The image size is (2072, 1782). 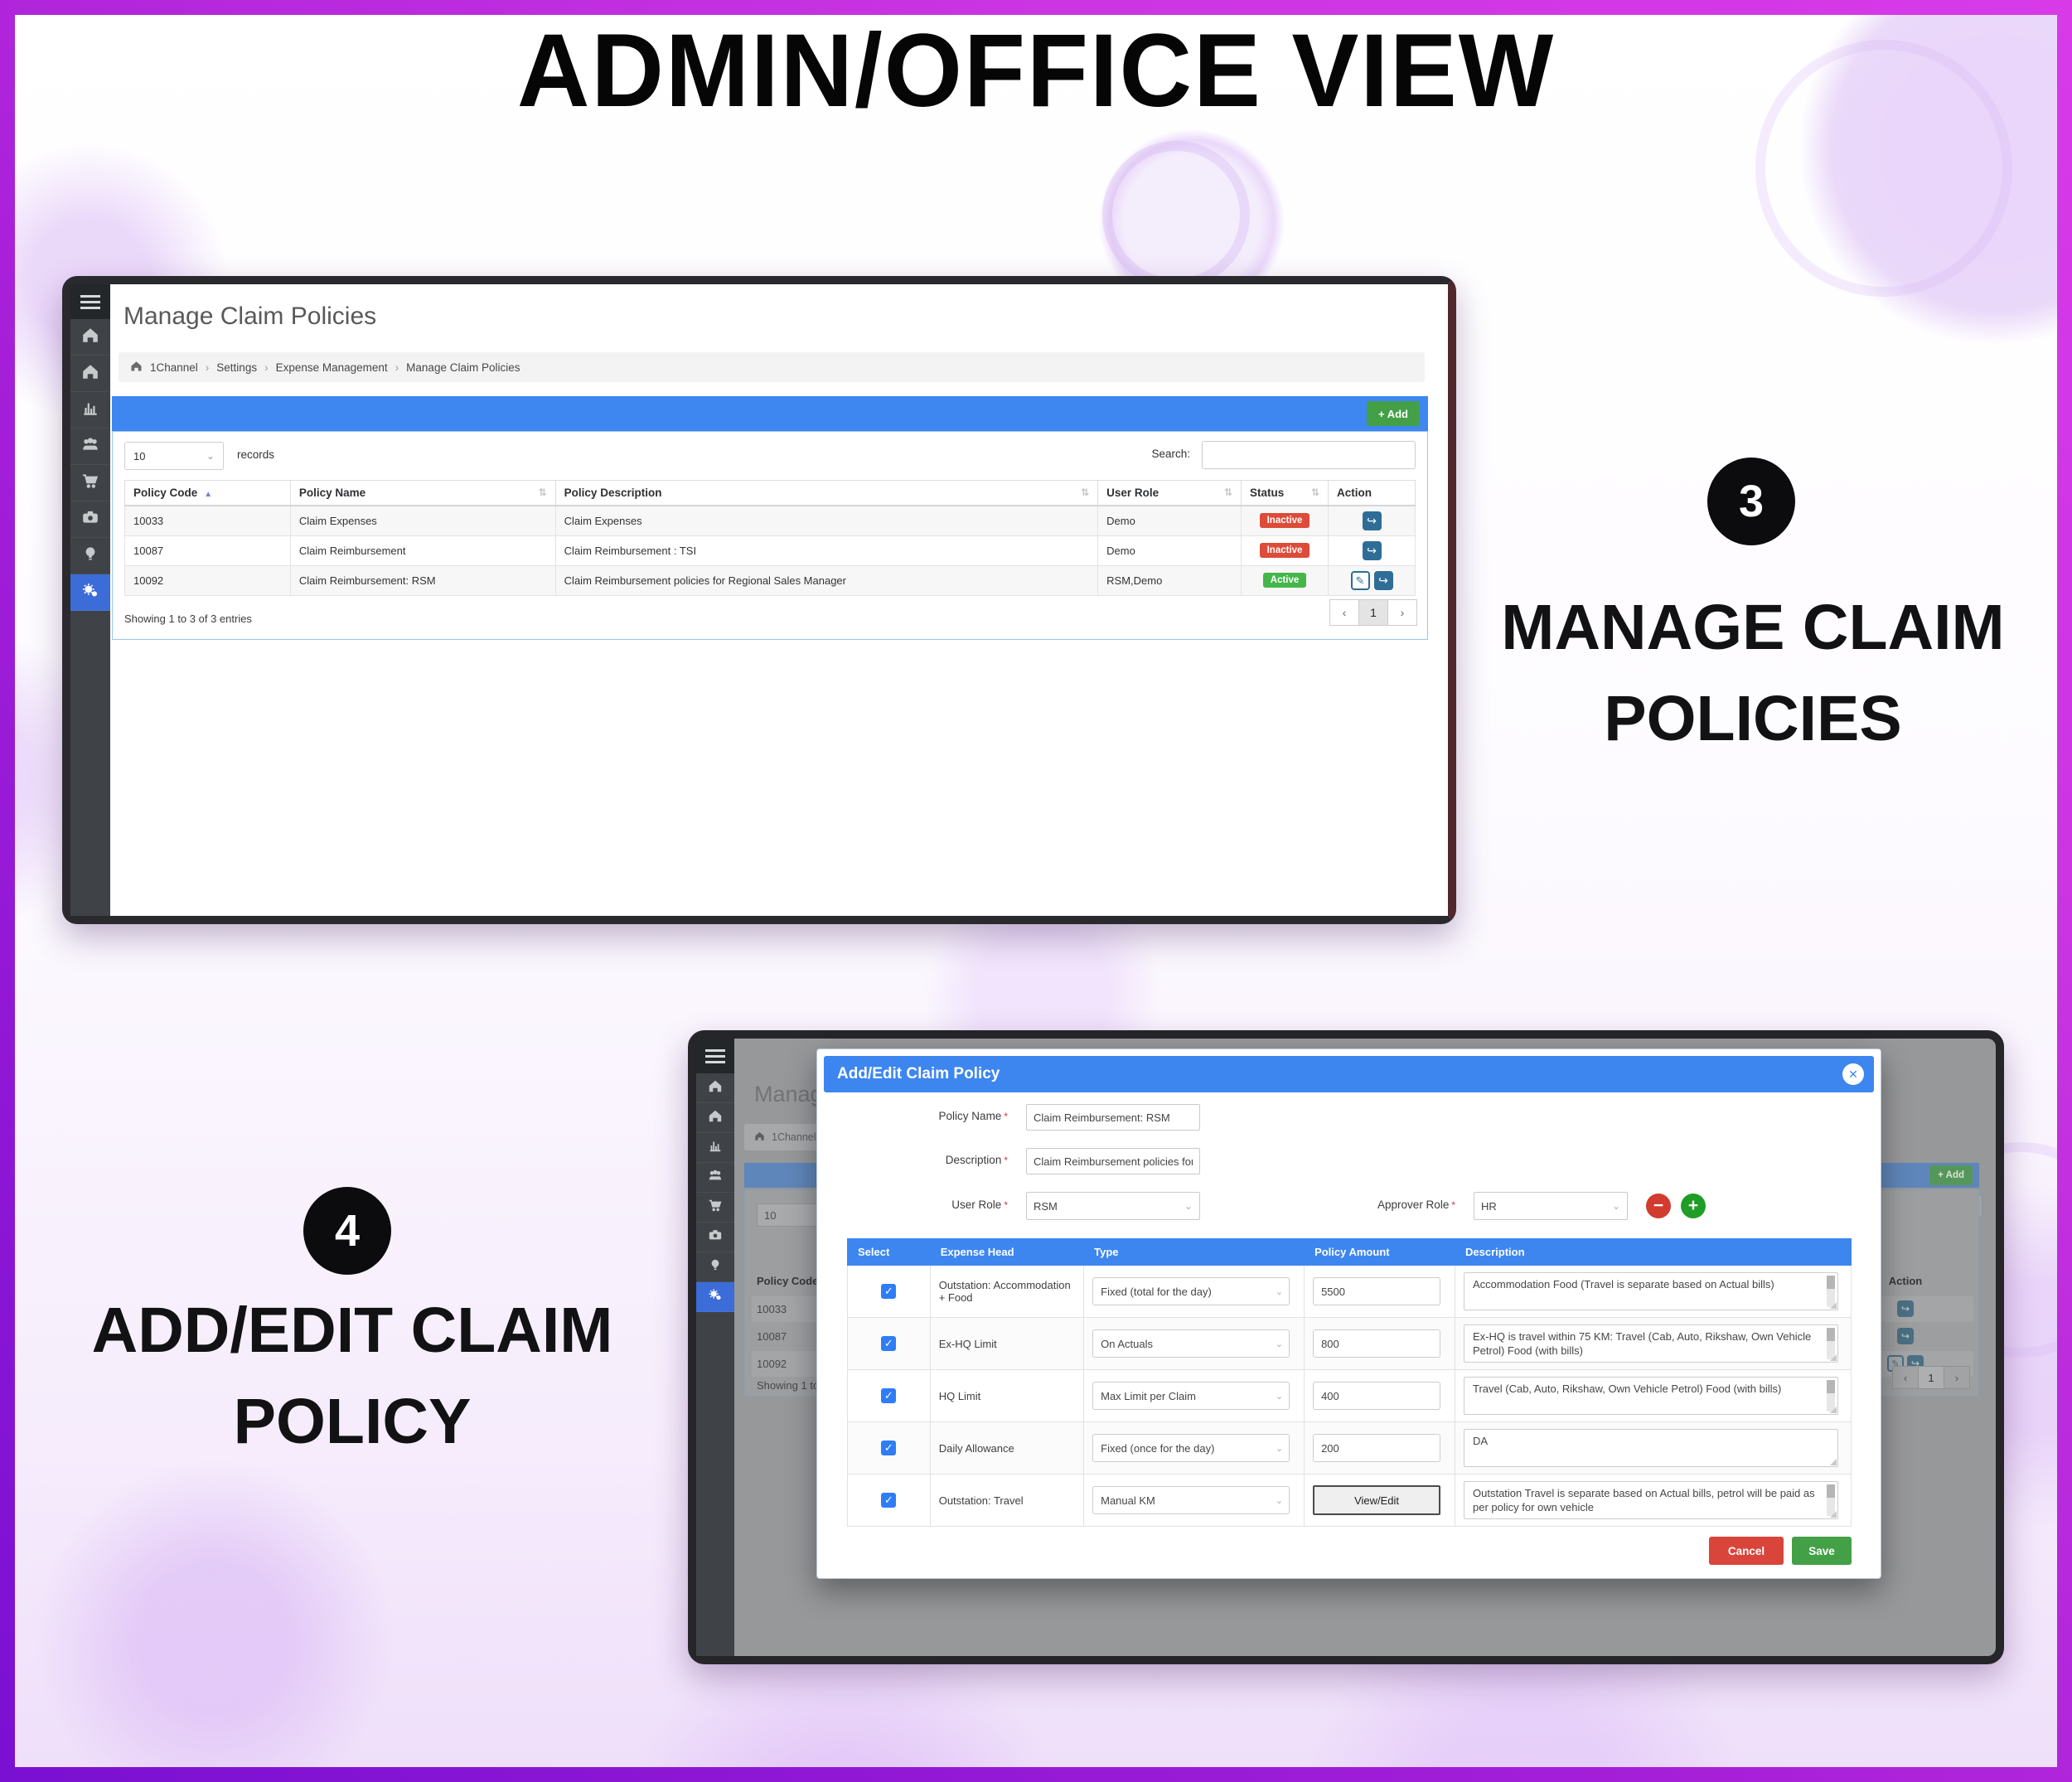 I want to click on approver-role-select: HR ⌄, so click(x=1551, y=1206).